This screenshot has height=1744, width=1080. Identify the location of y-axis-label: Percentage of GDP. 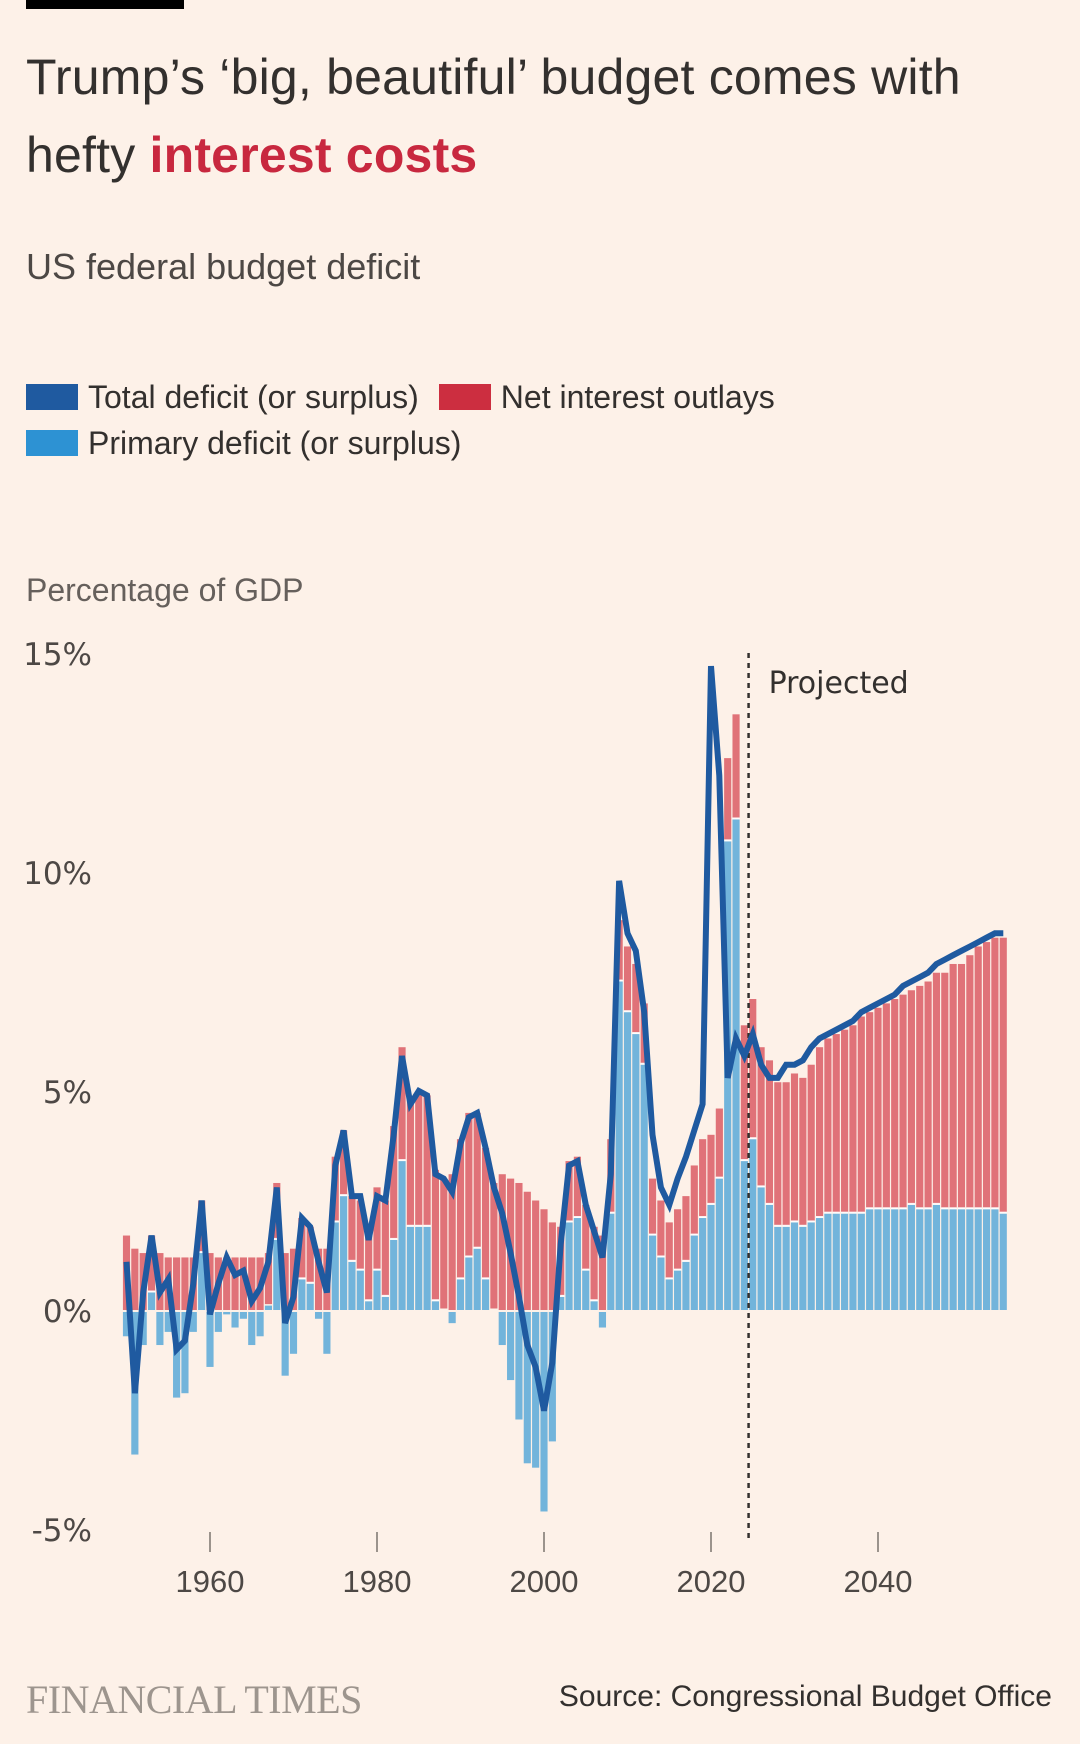
(165, 590).